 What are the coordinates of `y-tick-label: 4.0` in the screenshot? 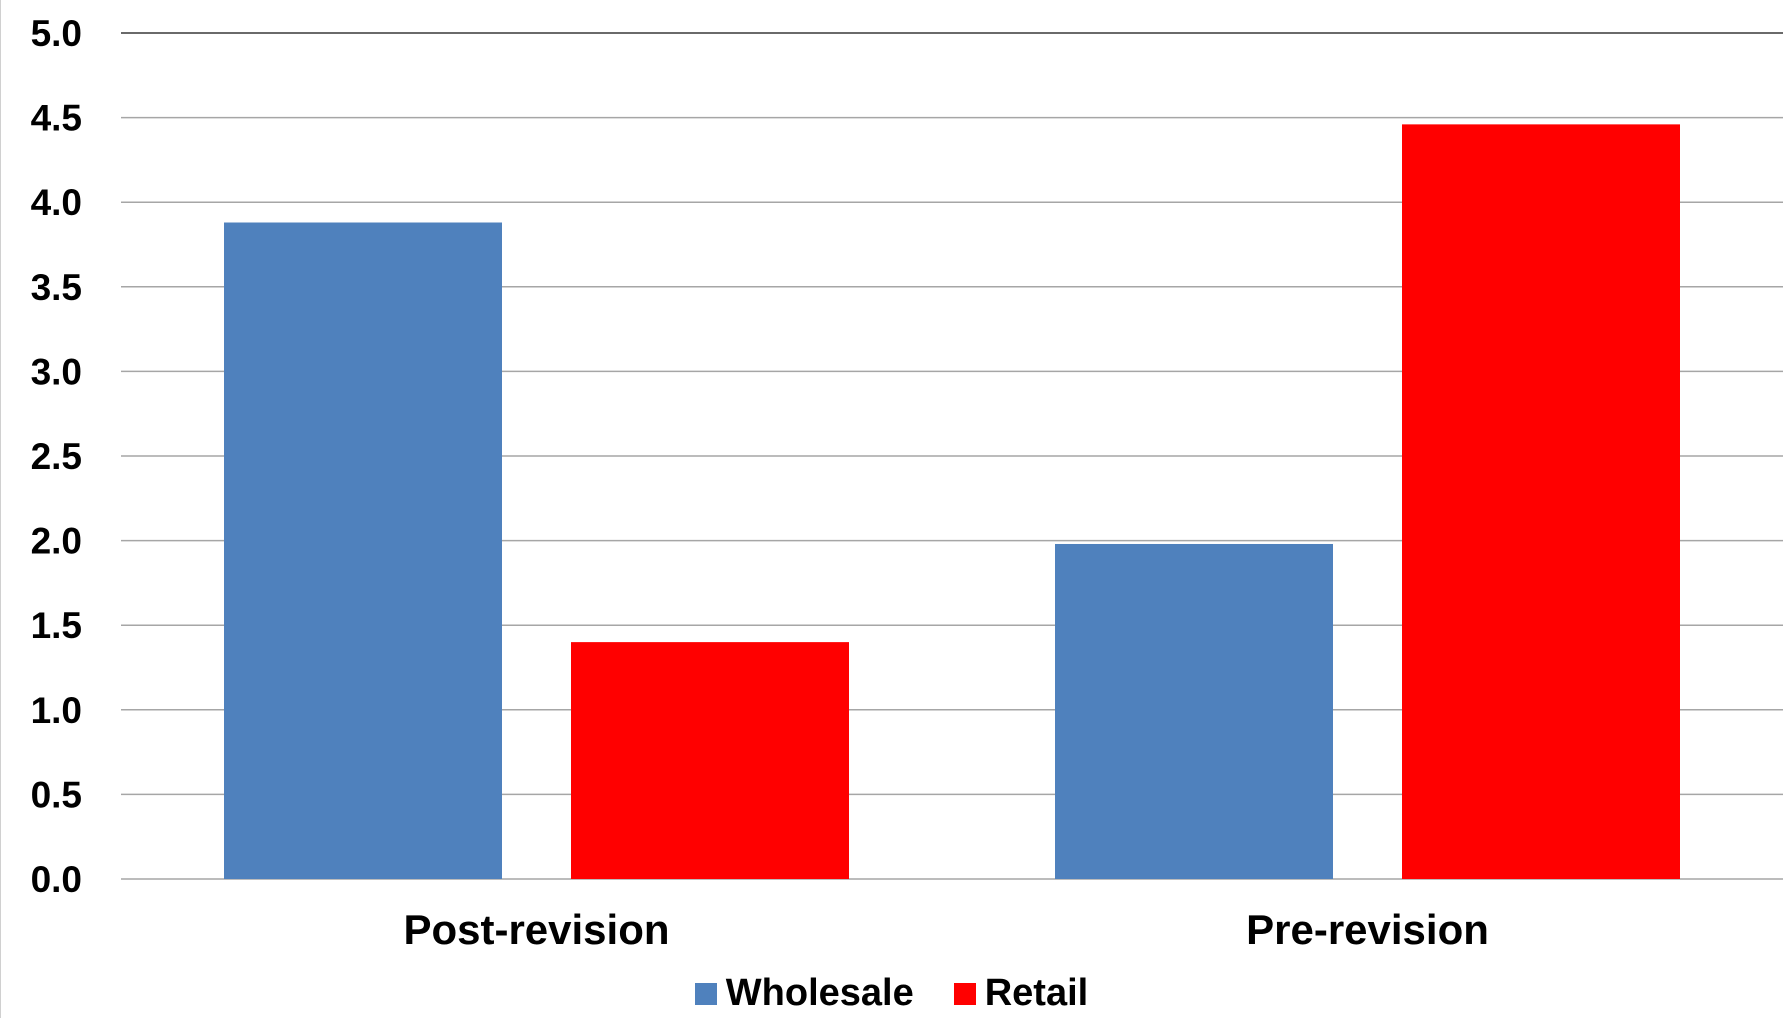 It's located at (56, 202).